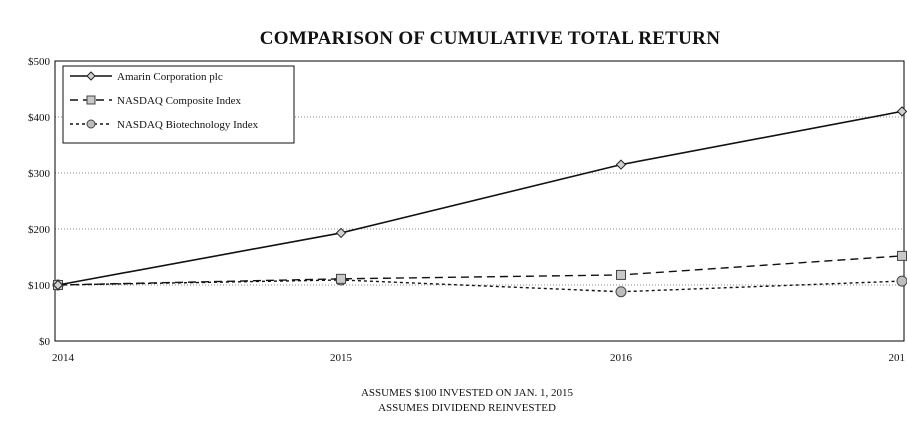 The image size is (907, 425). I want to click on y-tick-label-100: $100, so click(39, 286).